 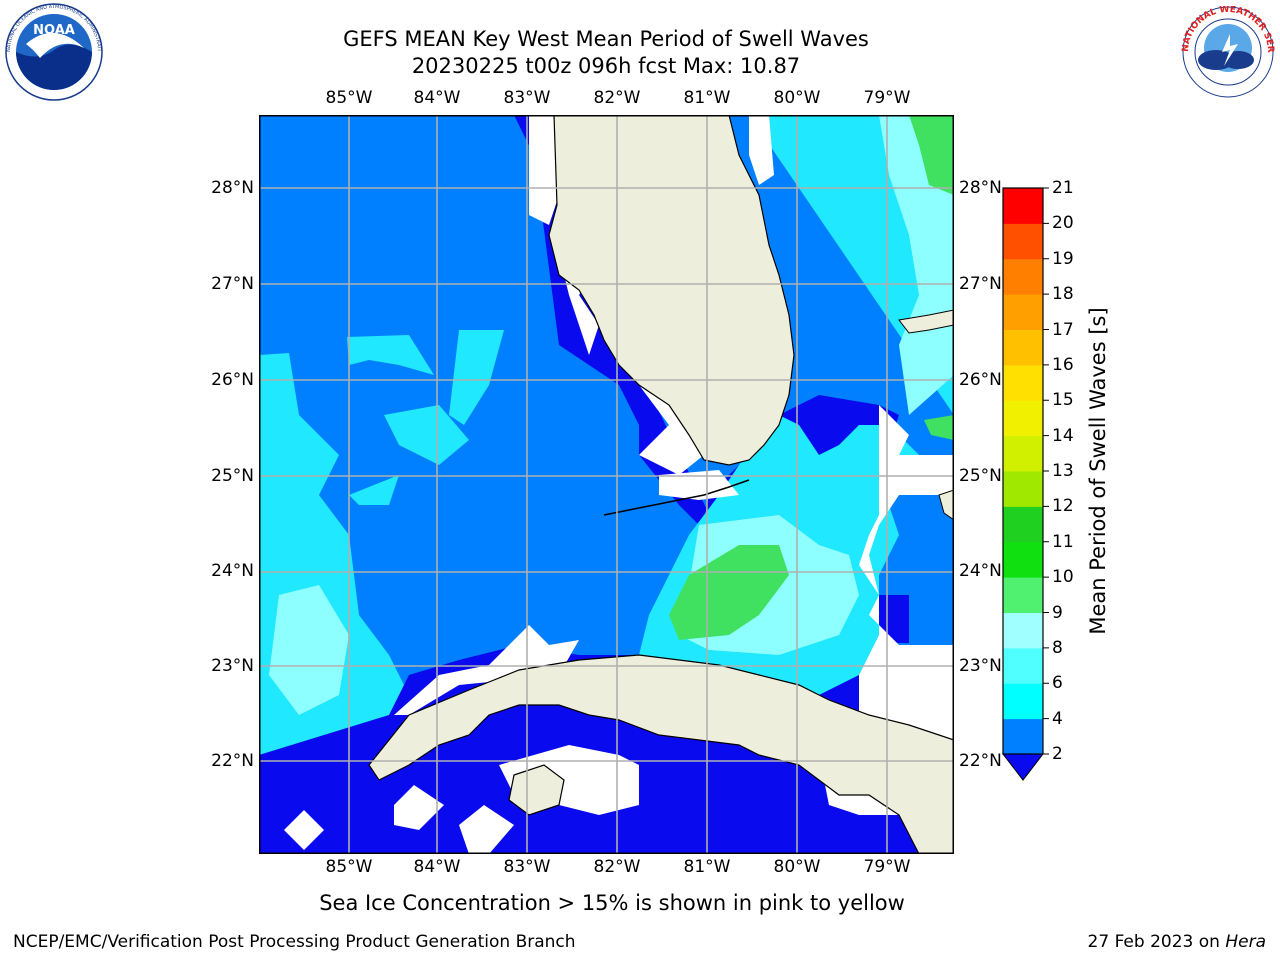 What do you see at coordinates (980, 380) in the screenshot?
I see `lat-label-right: 26°N` at bounding box center [980, 380].